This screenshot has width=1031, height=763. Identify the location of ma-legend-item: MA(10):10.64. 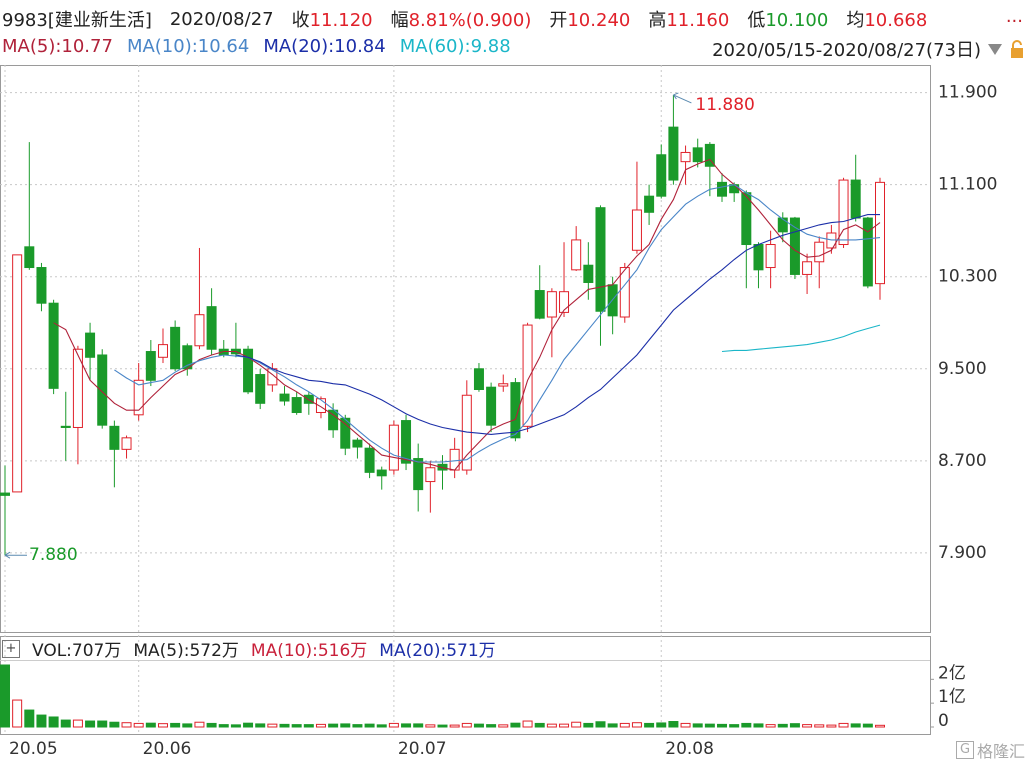
(188, 46).